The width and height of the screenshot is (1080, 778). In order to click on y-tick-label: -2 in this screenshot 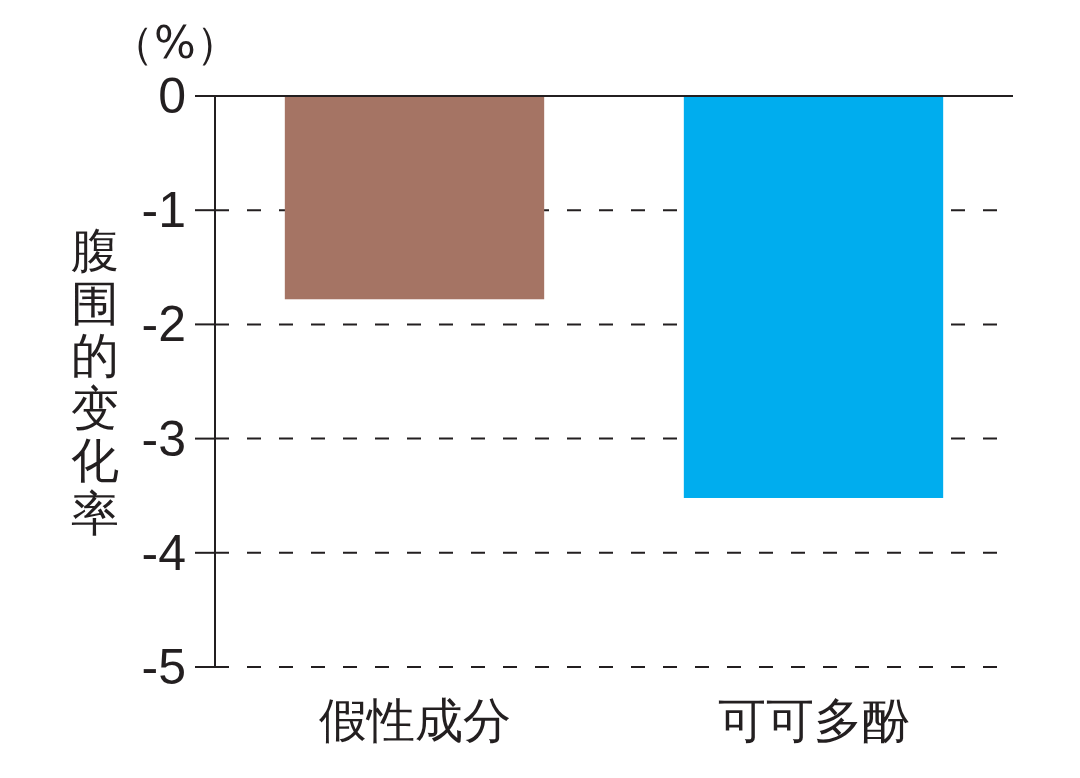, I will do `click(163, 324)`.